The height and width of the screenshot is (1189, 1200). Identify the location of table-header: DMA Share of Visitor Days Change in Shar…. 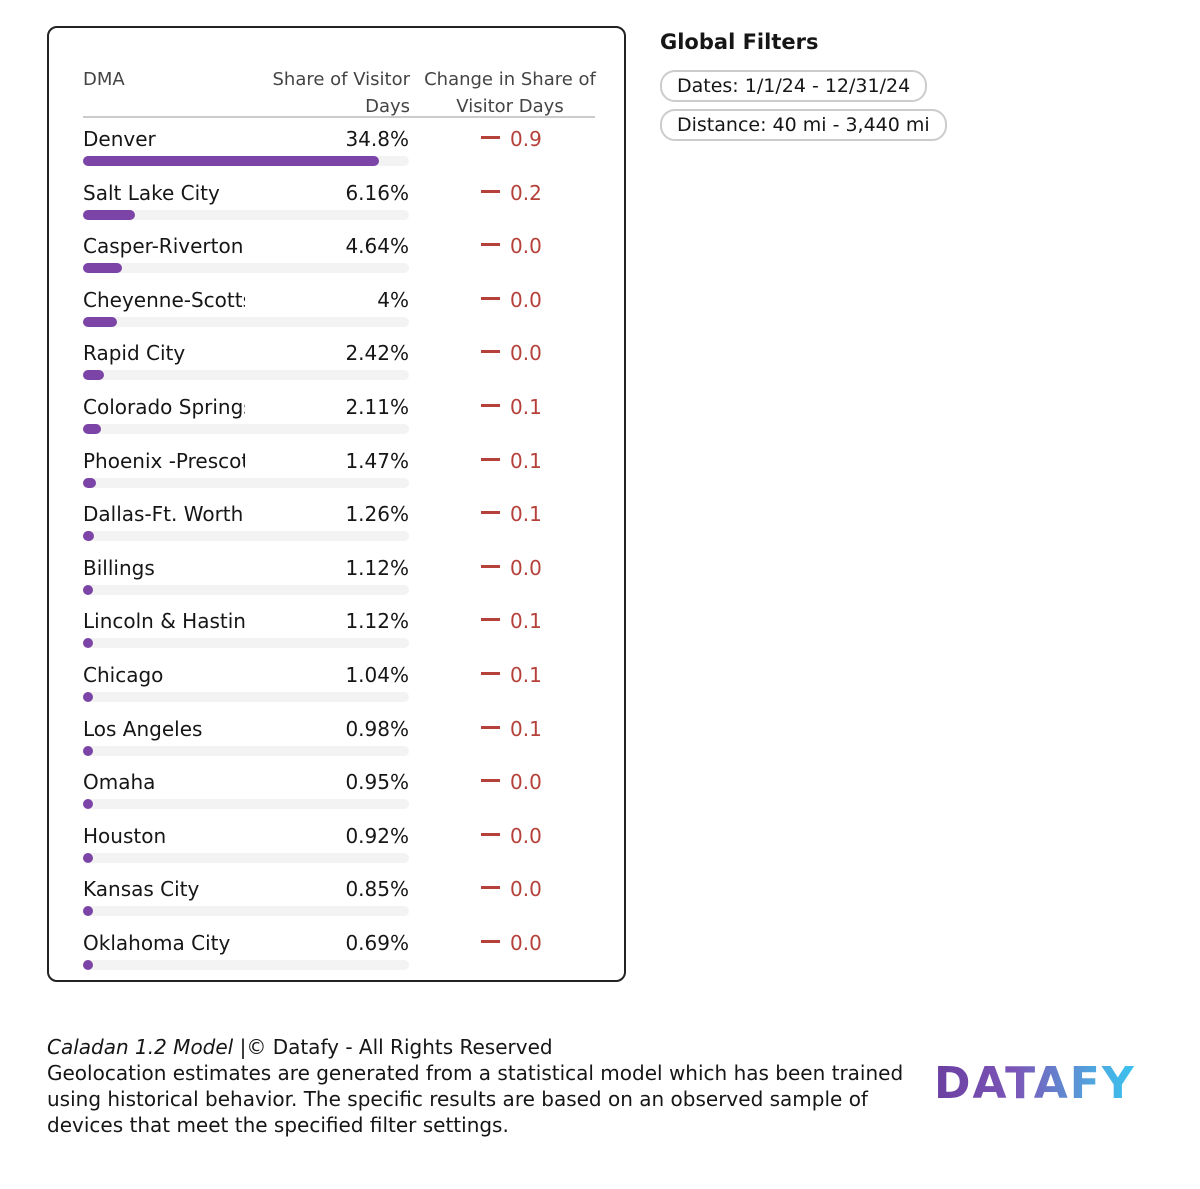
(339, 92).